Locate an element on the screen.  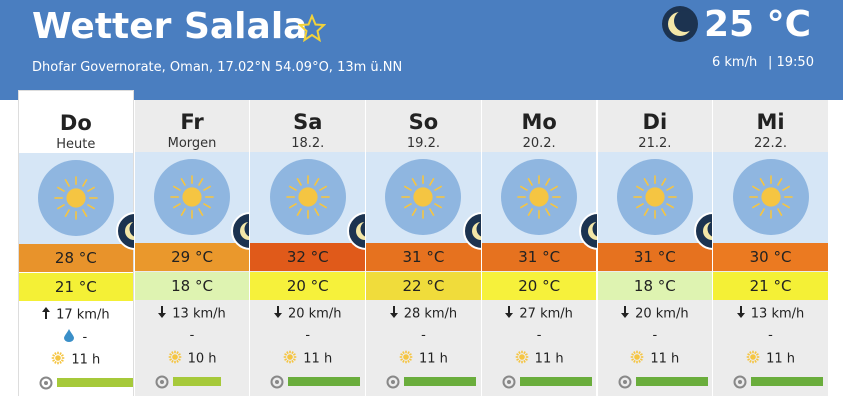
day-column: Mo 20.2. 31 °C 20 °C 27 km/h - 11 h is located at coordinates (538, 248).